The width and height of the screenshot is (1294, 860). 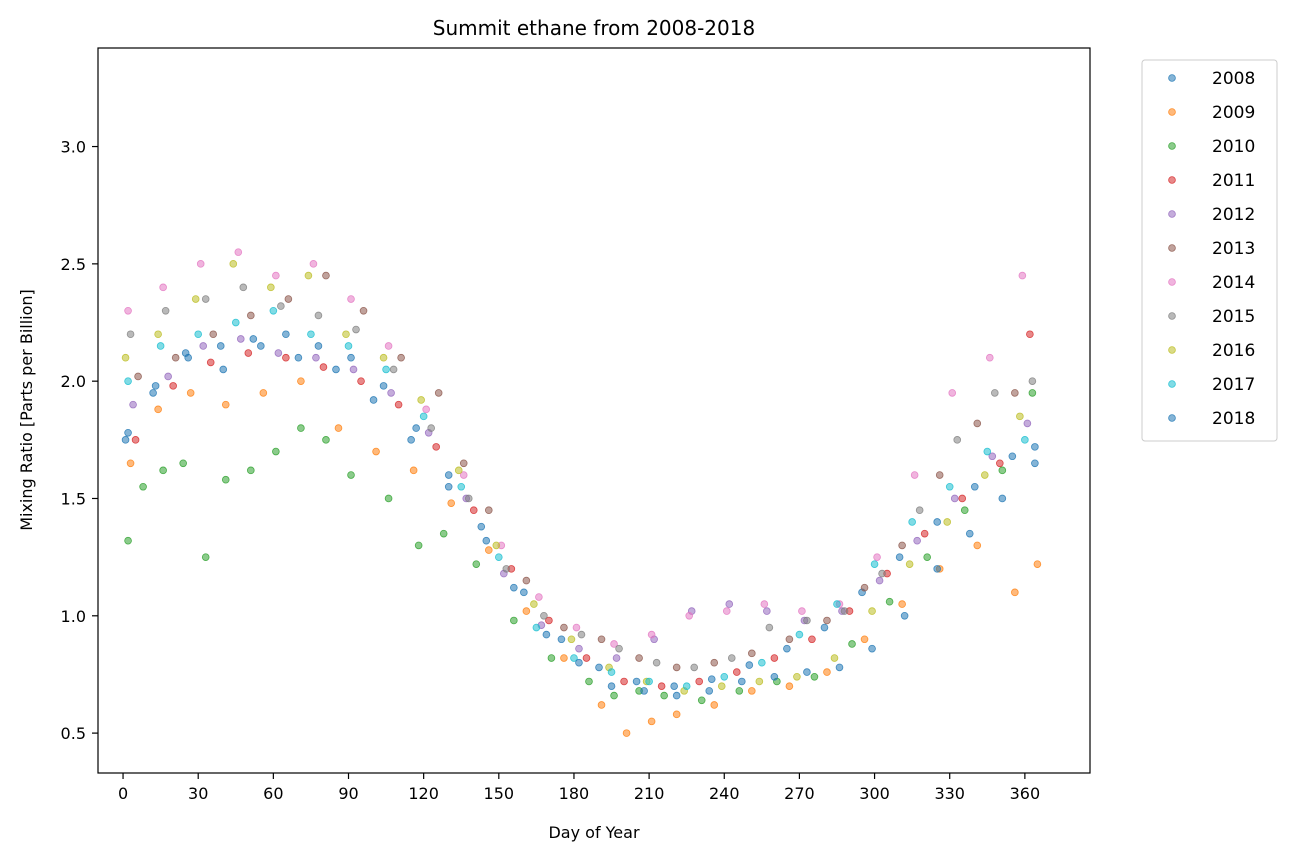 I want to click on x-tick-label: 270, so click(x=799, y=793).